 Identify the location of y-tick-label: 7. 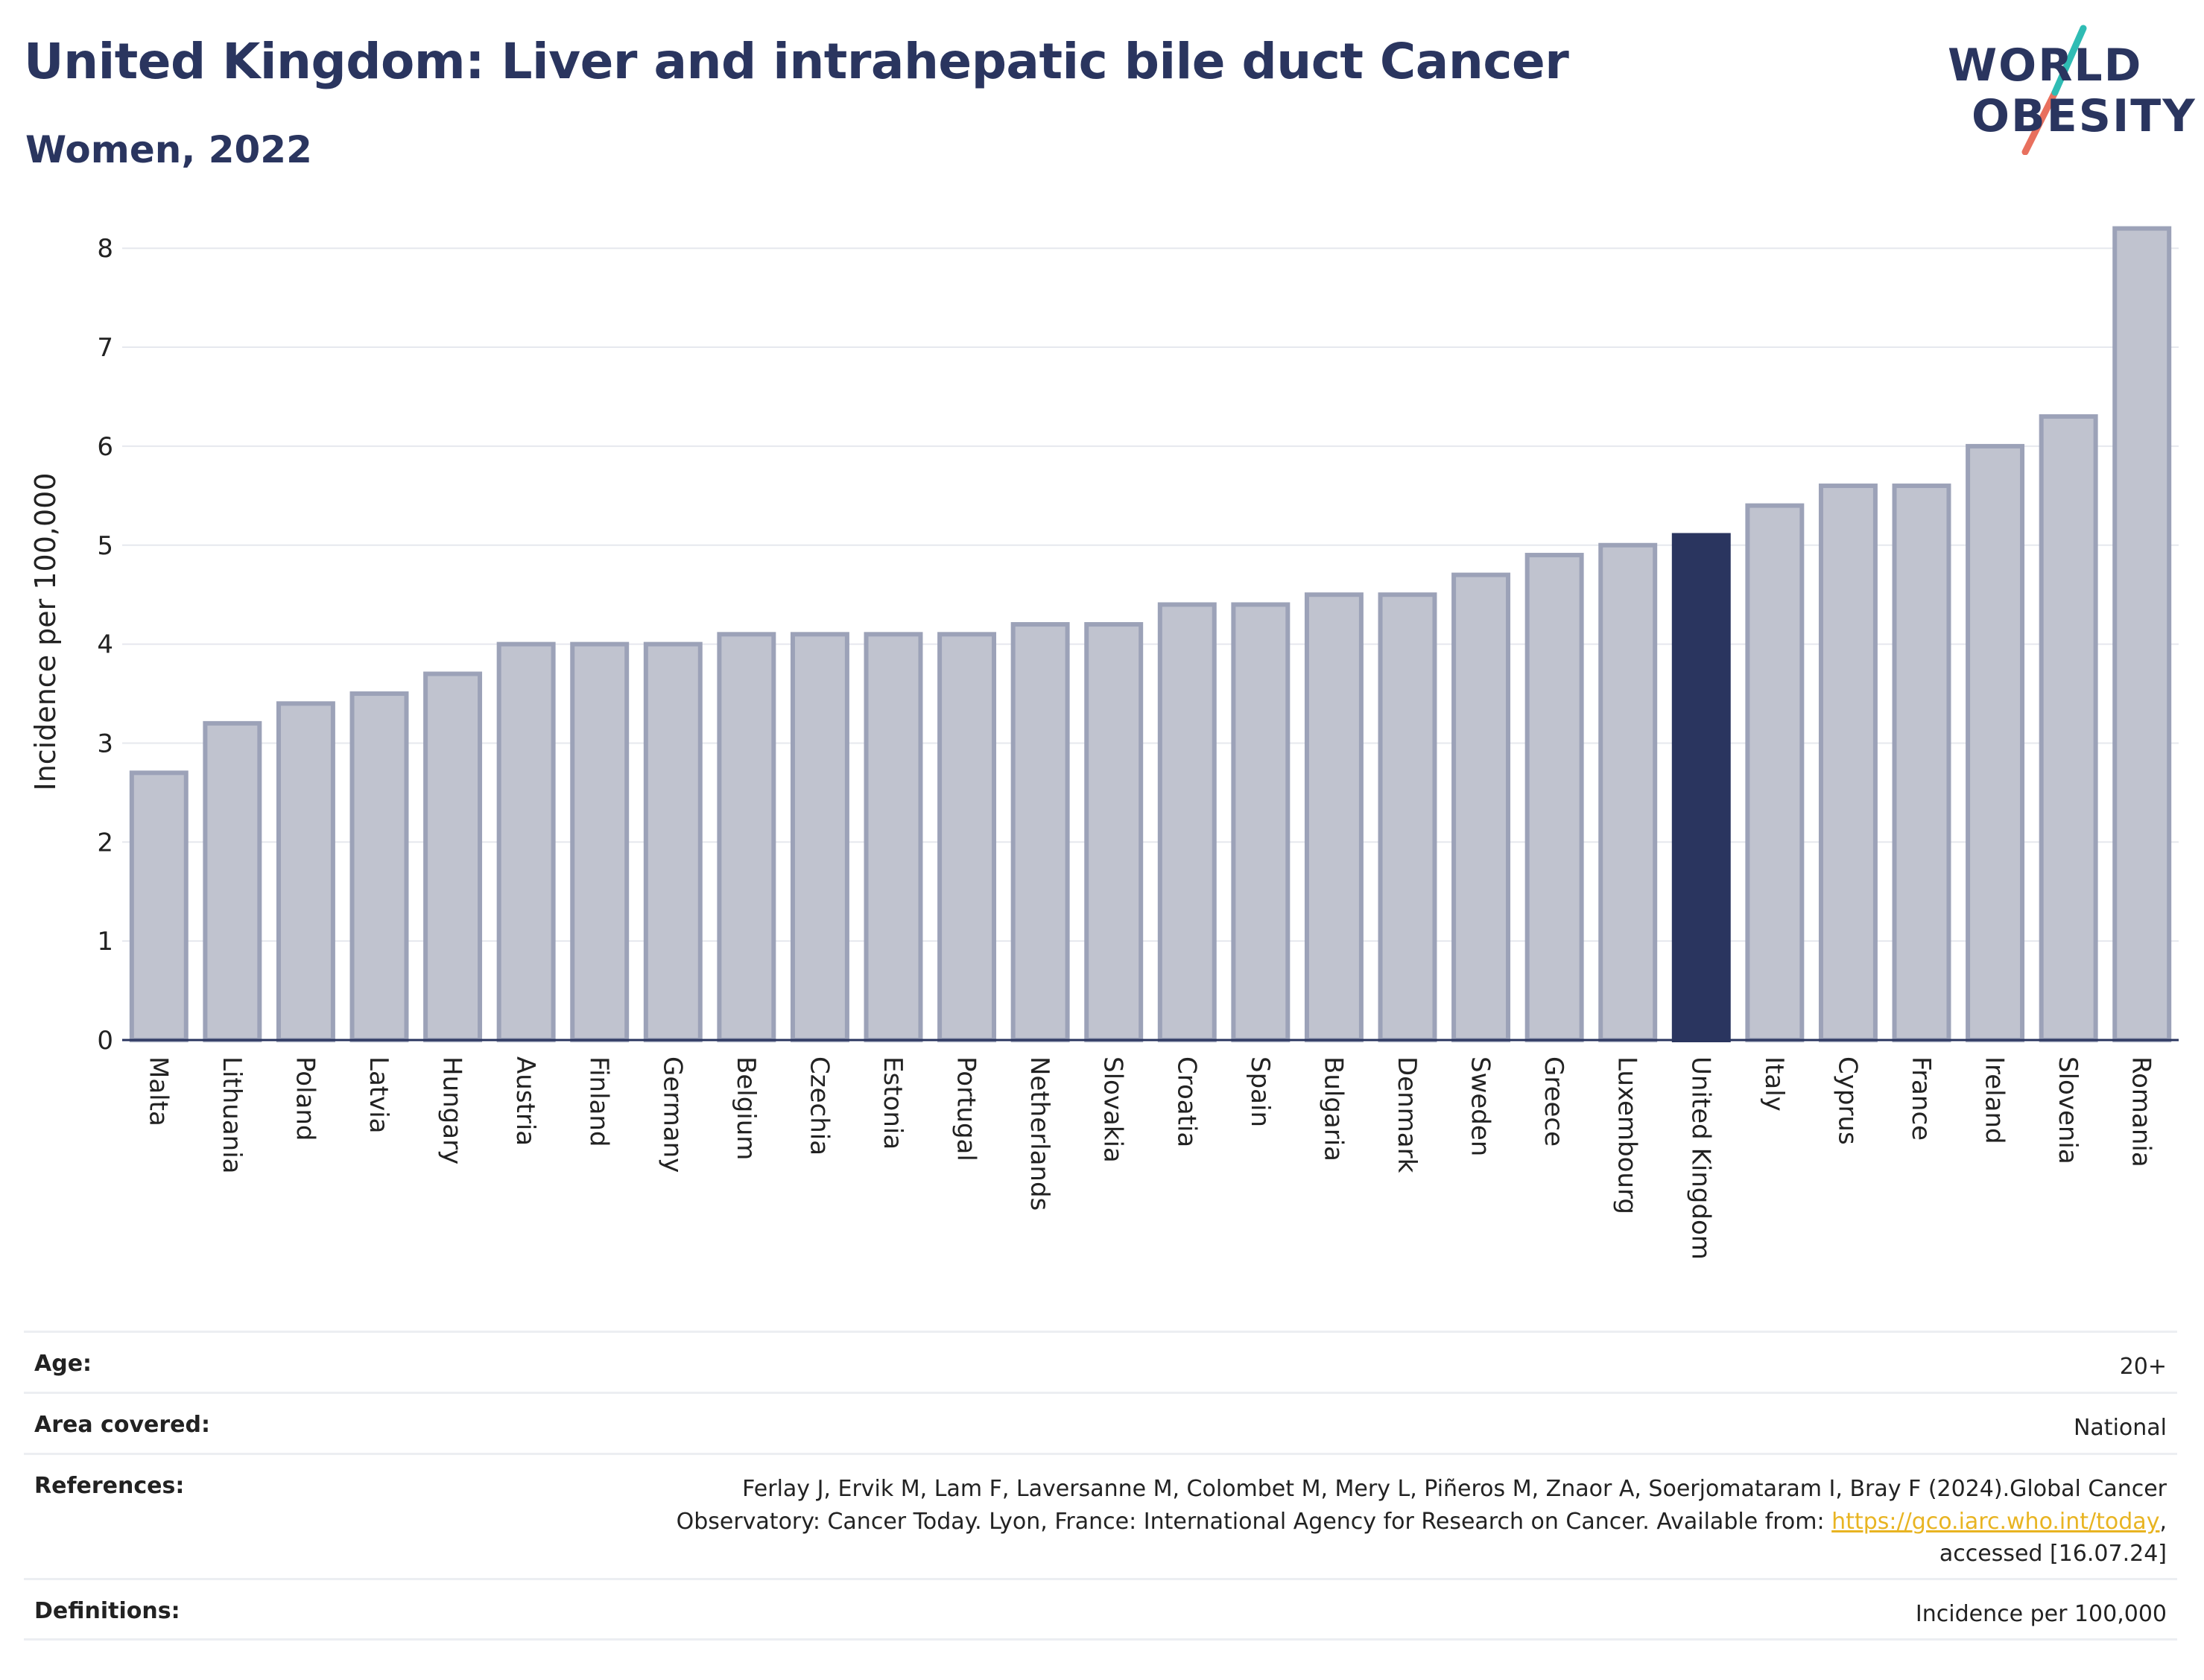
(105, 348).